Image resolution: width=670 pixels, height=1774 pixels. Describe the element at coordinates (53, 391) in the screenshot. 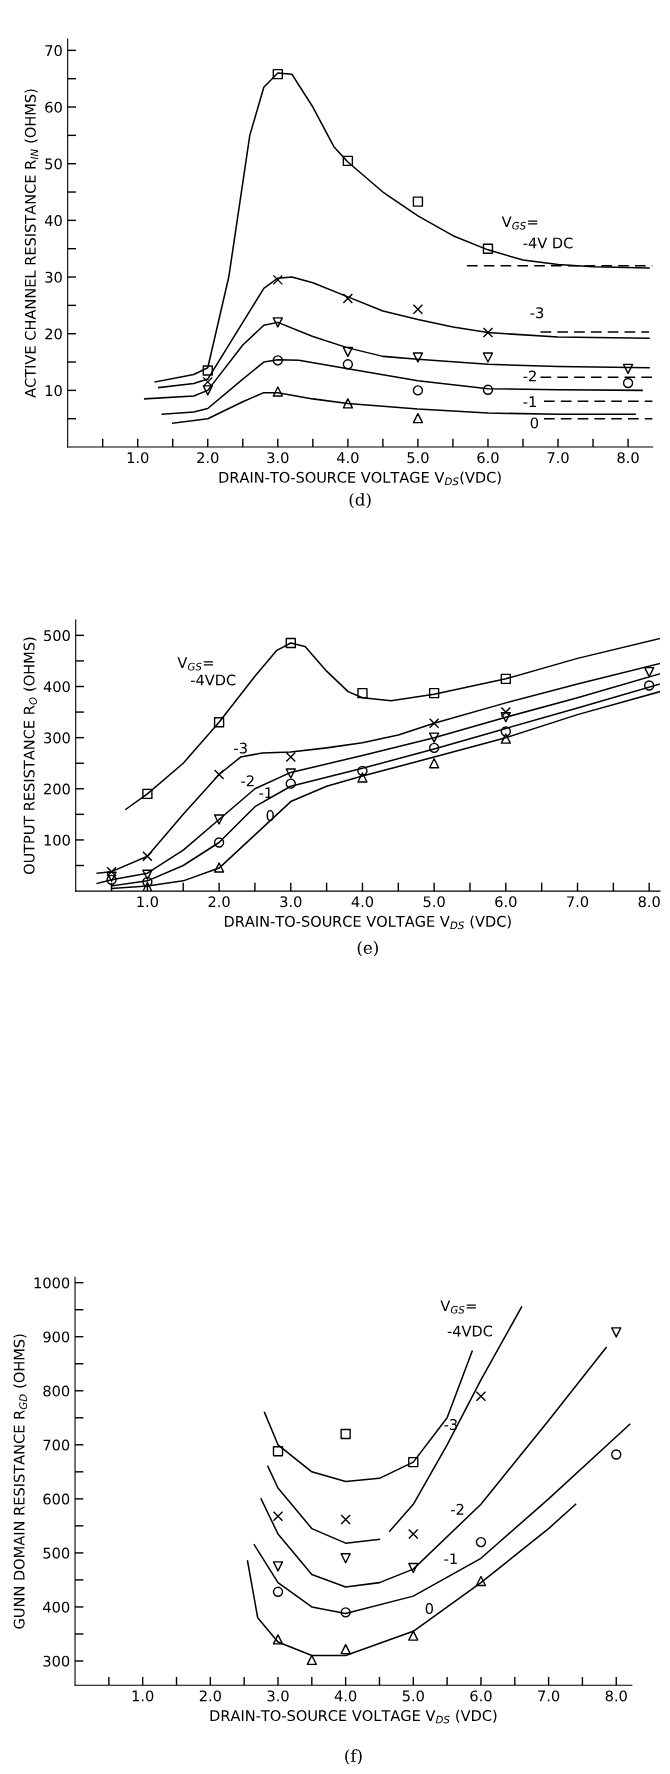

I see `y-tick-label: 10` at that location.